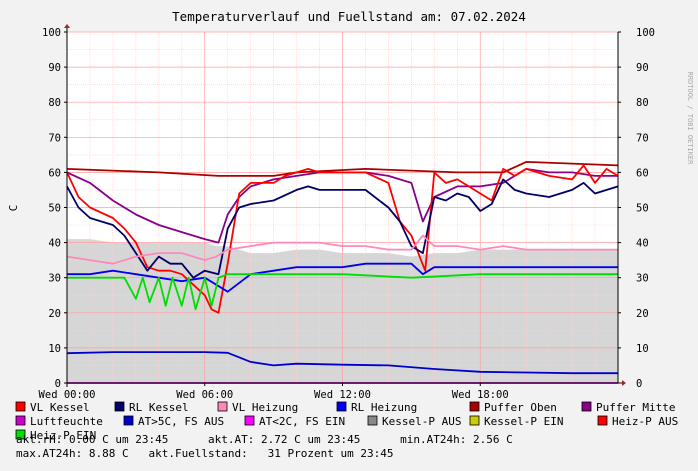  I want to click on legend-item-vl-kessel: VL Kessel, so click(52, 407).